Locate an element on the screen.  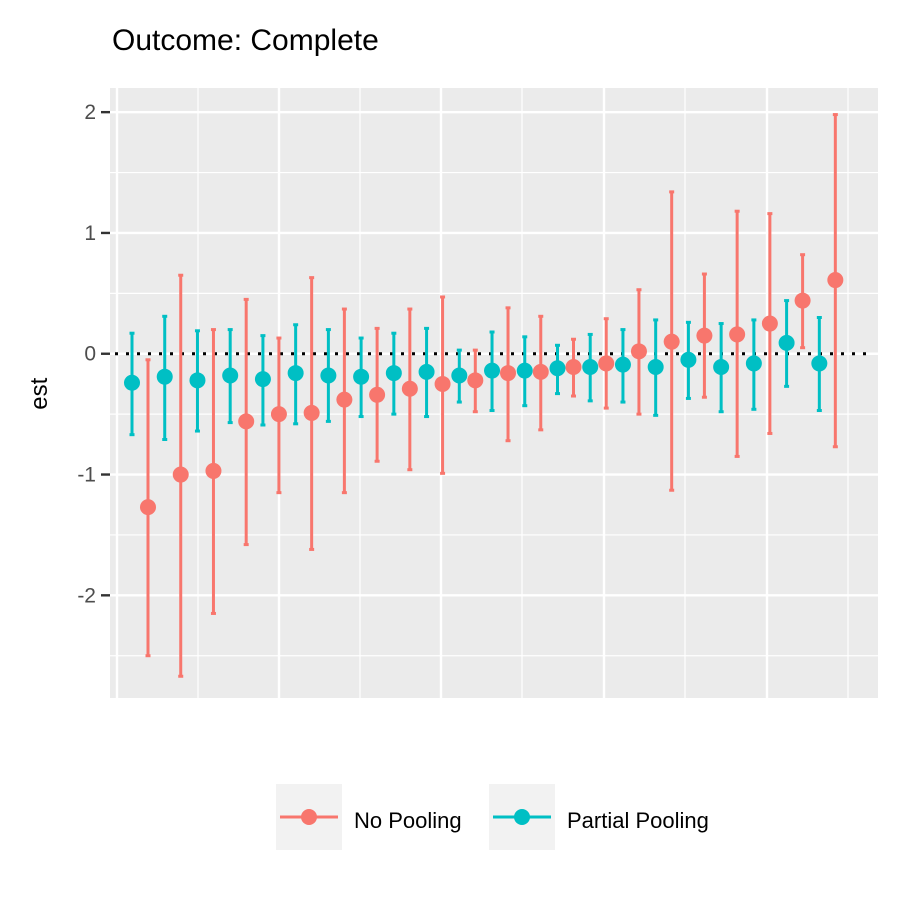
y-tick-label: 0 is located at coordinates (90, 354).